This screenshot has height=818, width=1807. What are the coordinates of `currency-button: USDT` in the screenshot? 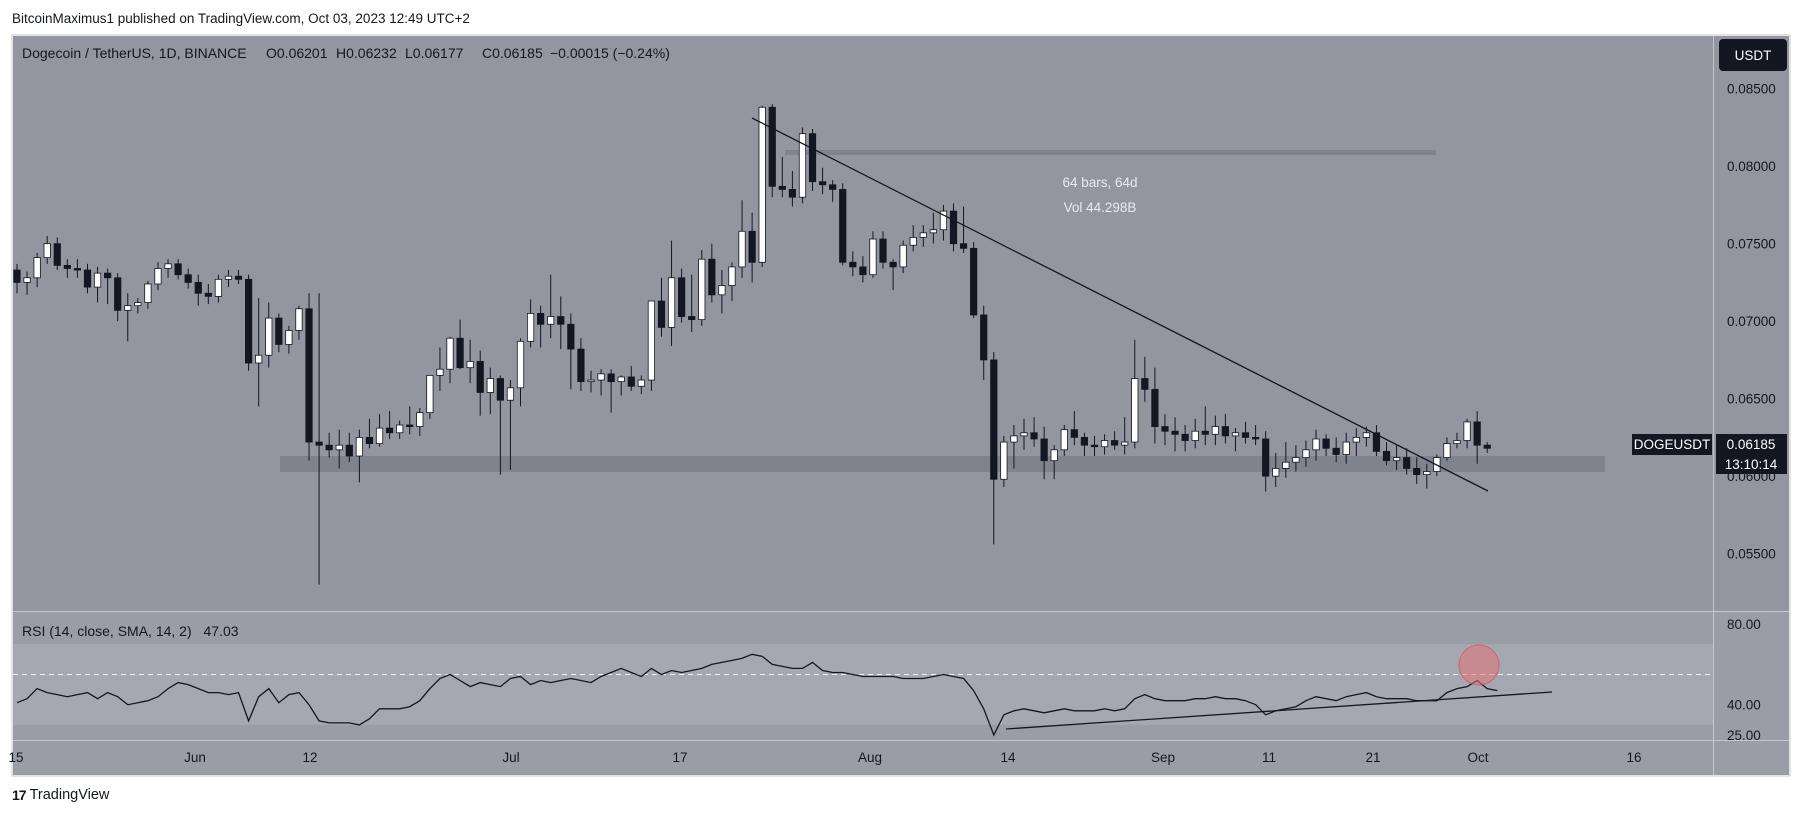 It's located at (1753, 55).